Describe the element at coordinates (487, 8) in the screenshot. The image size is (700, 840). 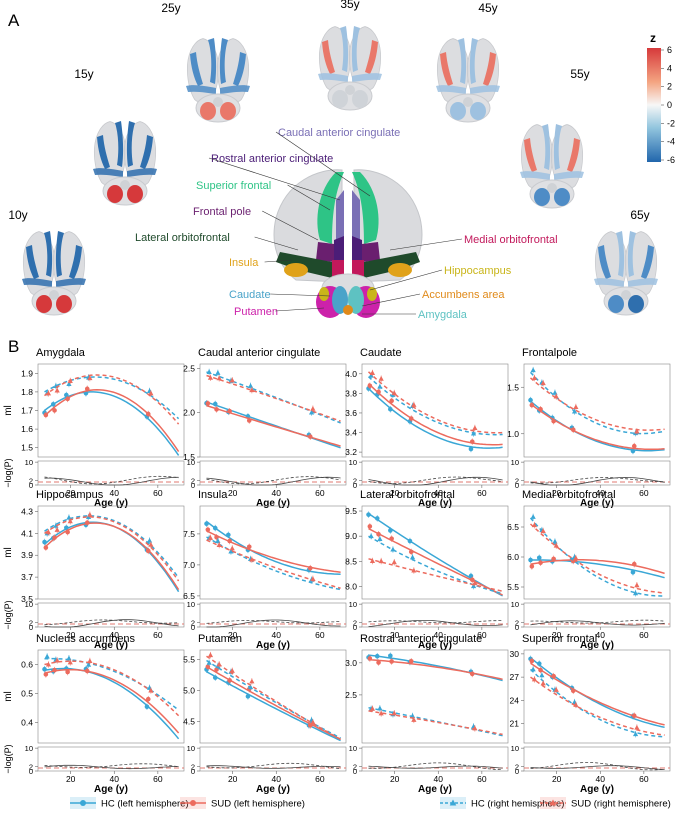
I see `age-label: 45y` at that location.